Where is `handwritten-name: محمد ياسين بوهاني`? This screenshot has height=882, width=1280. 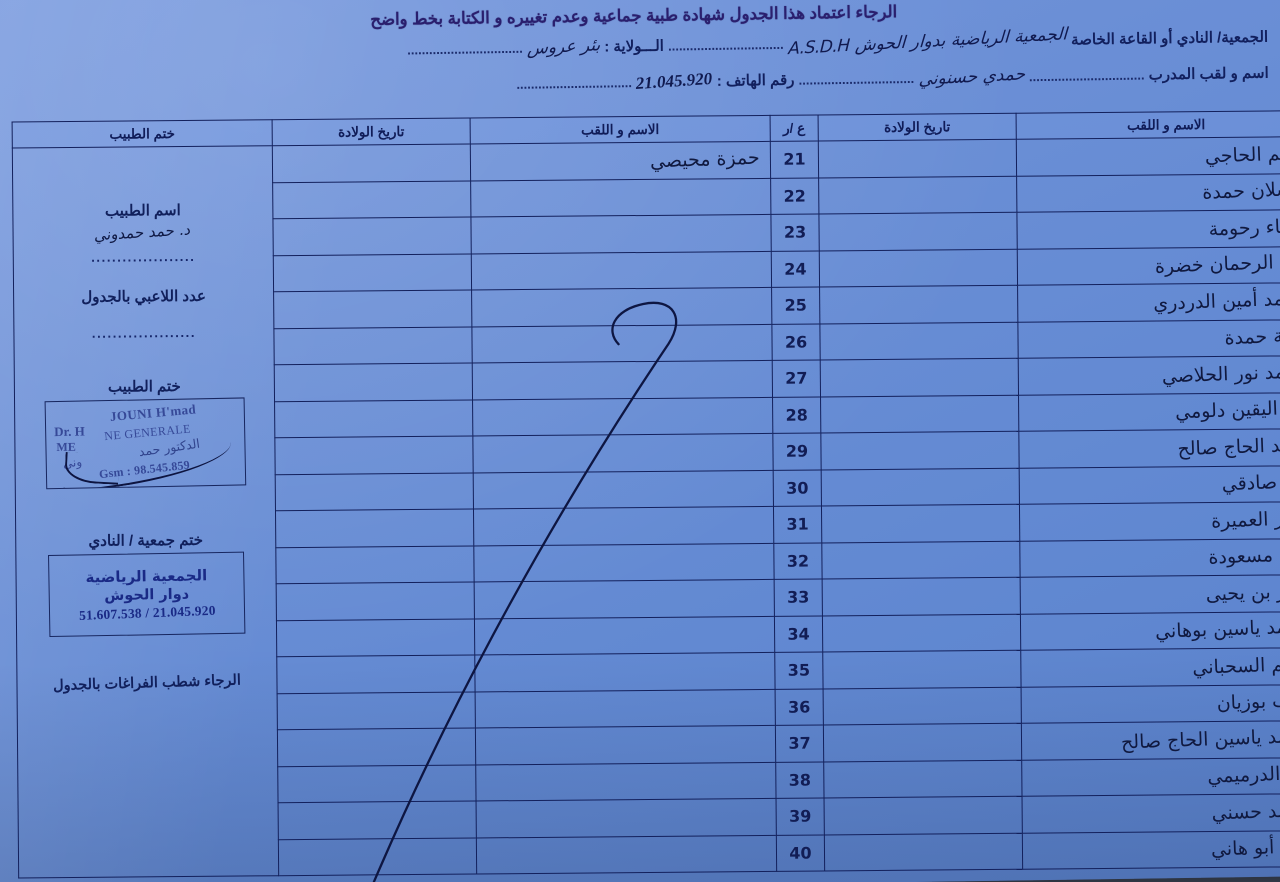
handwritten-name: محمد ياسين بوهاني is located at coordinates (1217, 629).